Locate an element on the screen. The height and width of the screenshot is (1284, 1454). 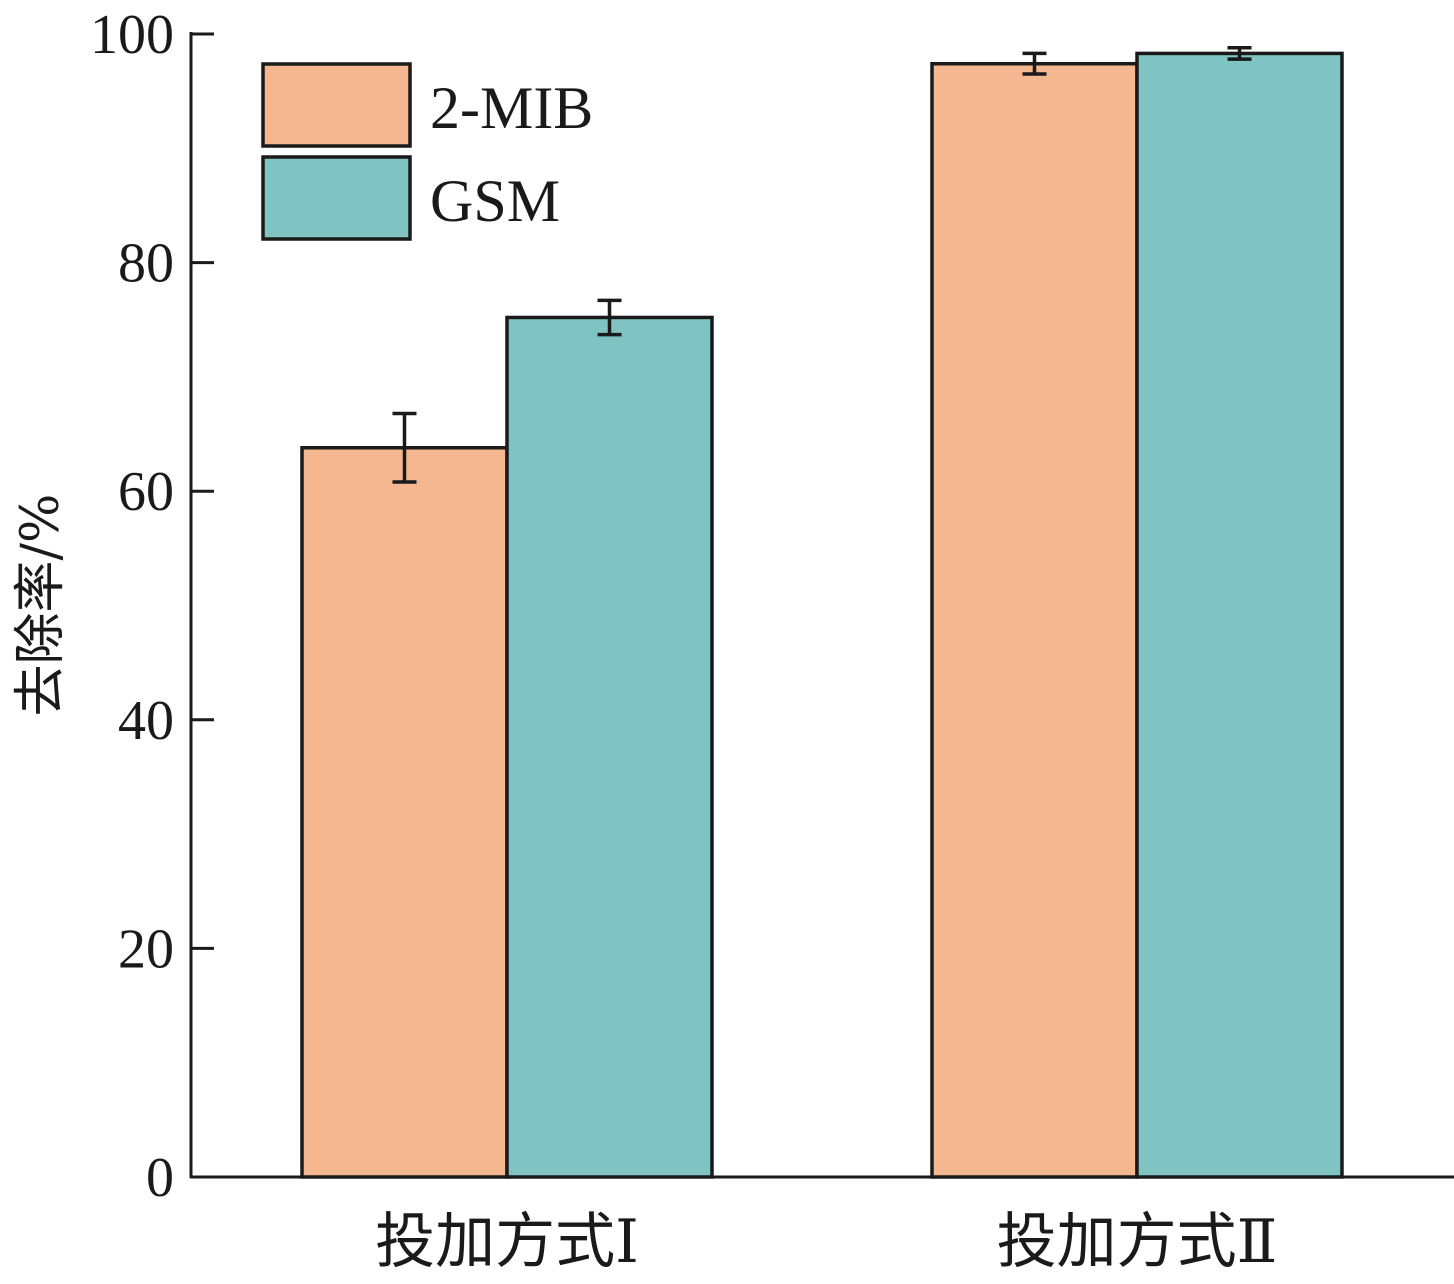
legend-label-2-MIB: 2-MIB is located at coordinates (511, 108).